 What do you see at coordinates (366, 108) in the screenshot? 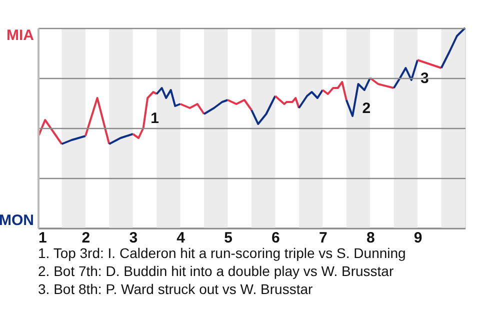
I see `annotation: 2` at bounding box center [366, 108].